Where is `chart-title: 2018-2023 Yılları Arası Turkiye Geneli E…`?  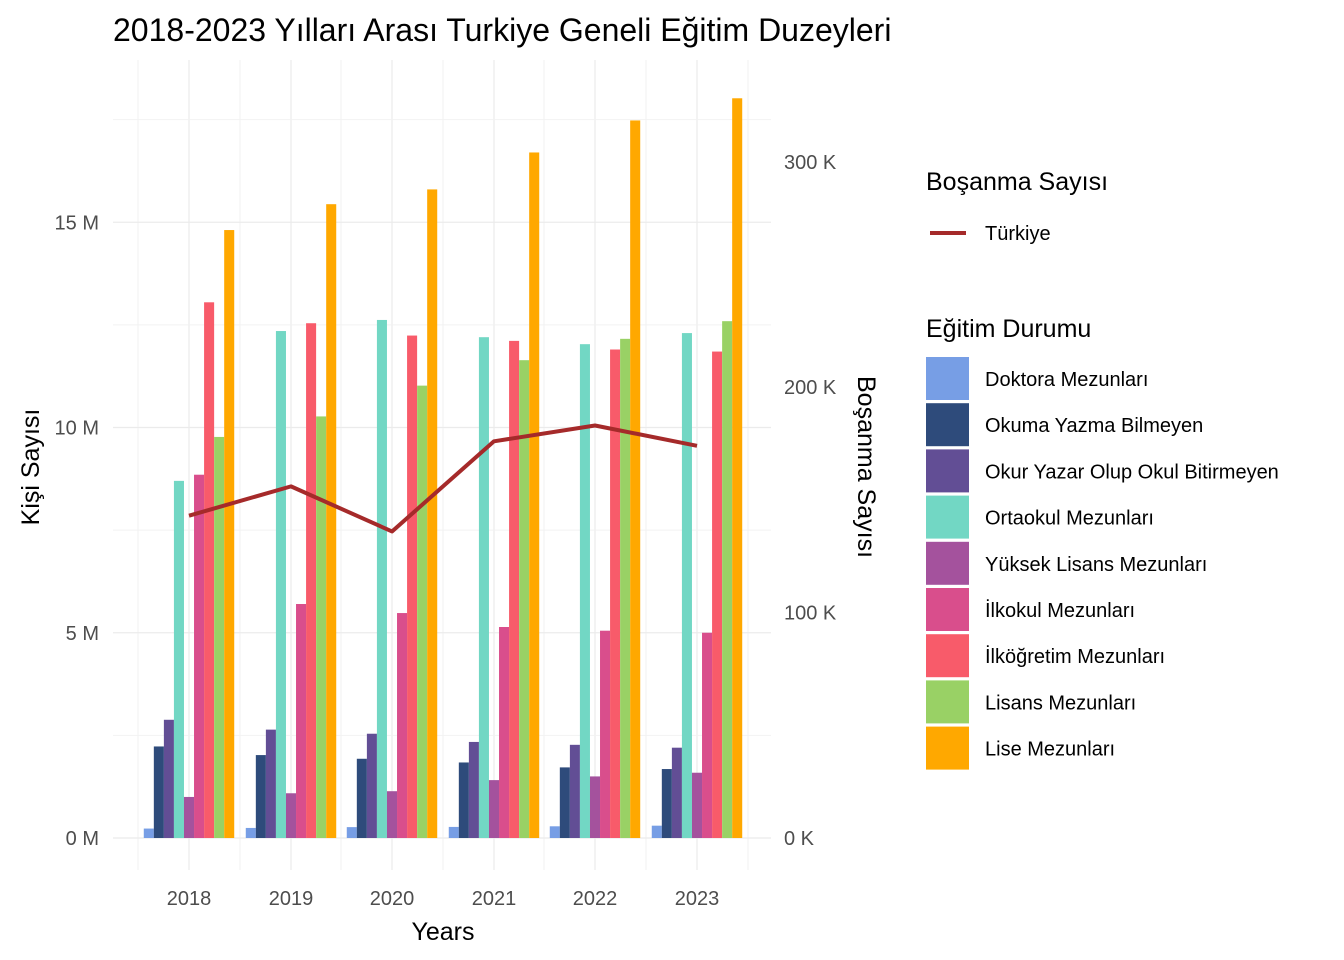 chart-title: 2018-2023 Yılları Arası Turkiye Geneli E… is located at coordinates (502, 30).